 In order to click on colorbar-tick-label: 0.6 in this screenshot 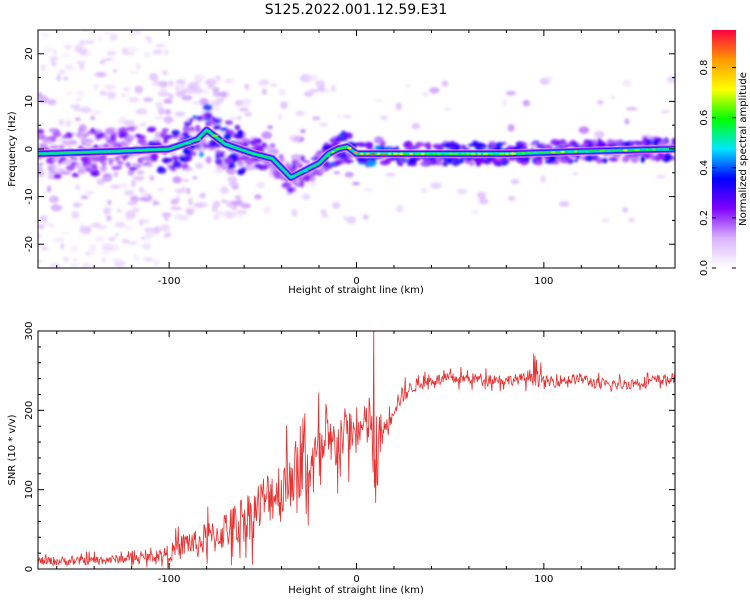, I will do `click(704, 118)`.